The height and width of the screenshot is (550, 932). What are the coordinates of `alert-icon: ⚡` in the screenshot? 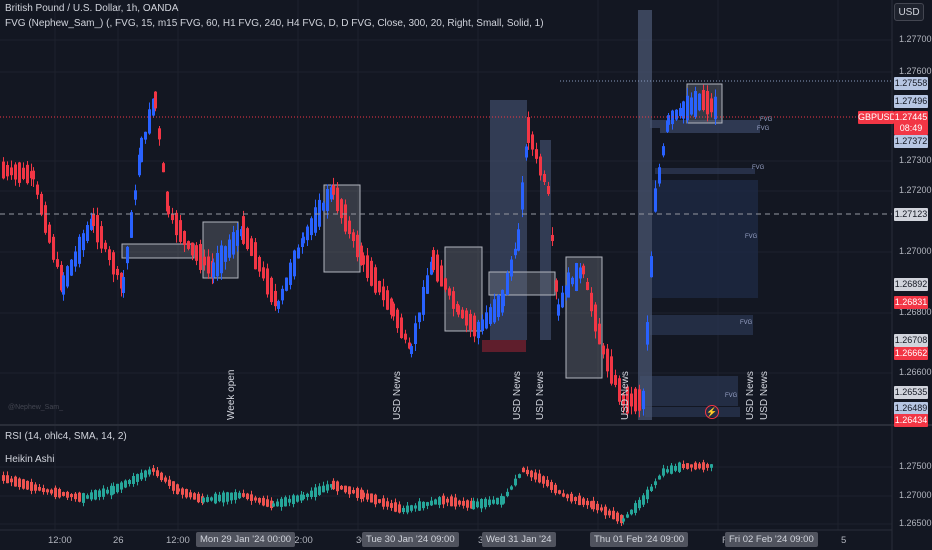 It's located at (712, 412).